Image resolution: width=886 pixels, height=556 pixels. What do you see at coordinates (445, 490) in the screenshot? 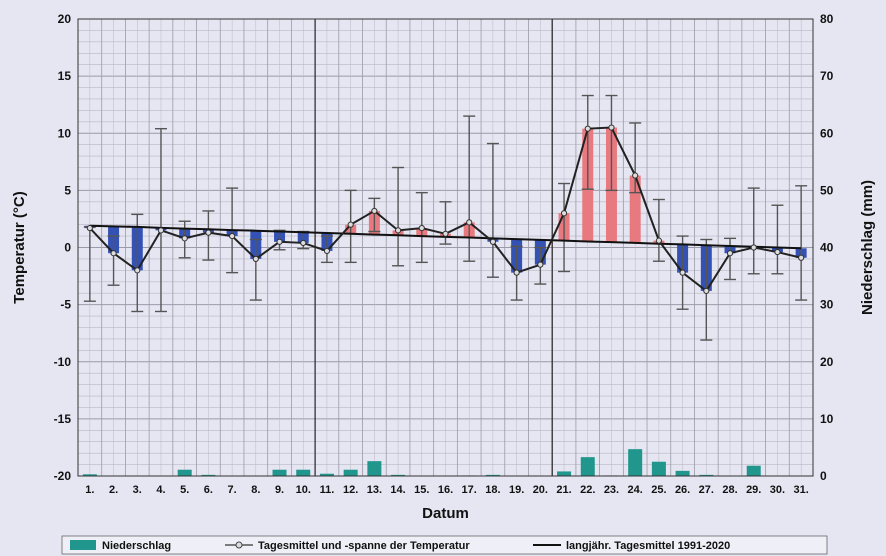
I see `x-tick-label: 16.` at bounding box center [445, 490].